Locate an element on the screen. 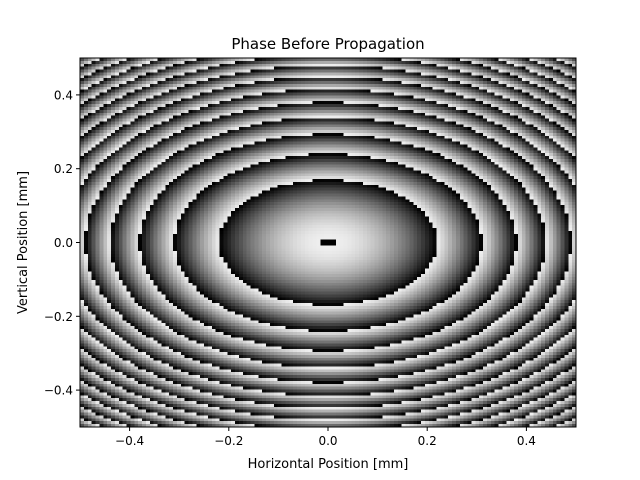 This screenshot has width=640, height=480. x-tick-label: −0.4 is located at coordinates (129, 441).